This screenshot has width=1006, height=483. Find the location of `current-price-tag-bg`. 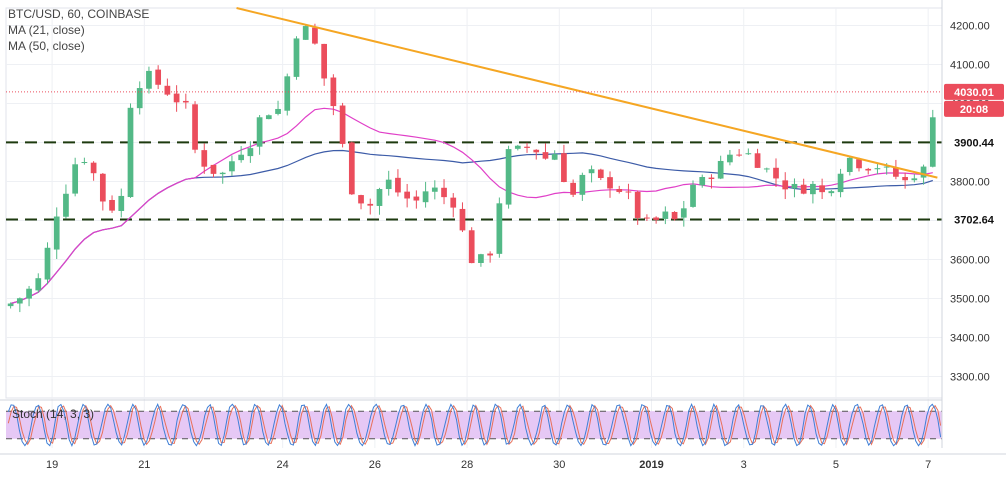

current-price-tag-bg is located at coordinates (974, 91).